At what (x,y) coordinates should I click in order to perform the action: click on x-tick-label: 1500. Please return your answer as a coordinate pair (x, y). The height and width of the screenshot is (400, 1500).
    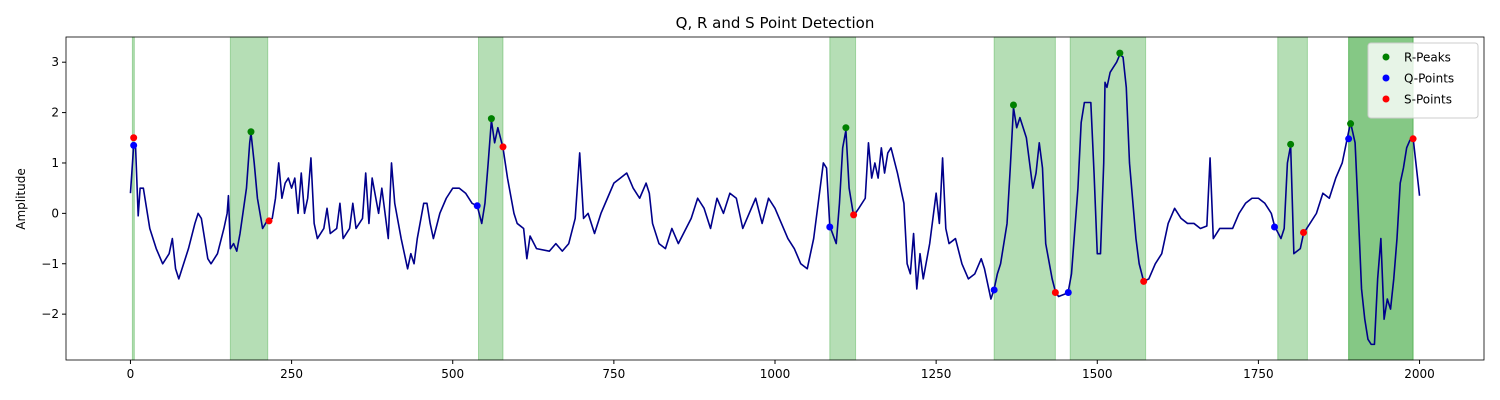
    Looking at the image, I should click on (1097, 374).